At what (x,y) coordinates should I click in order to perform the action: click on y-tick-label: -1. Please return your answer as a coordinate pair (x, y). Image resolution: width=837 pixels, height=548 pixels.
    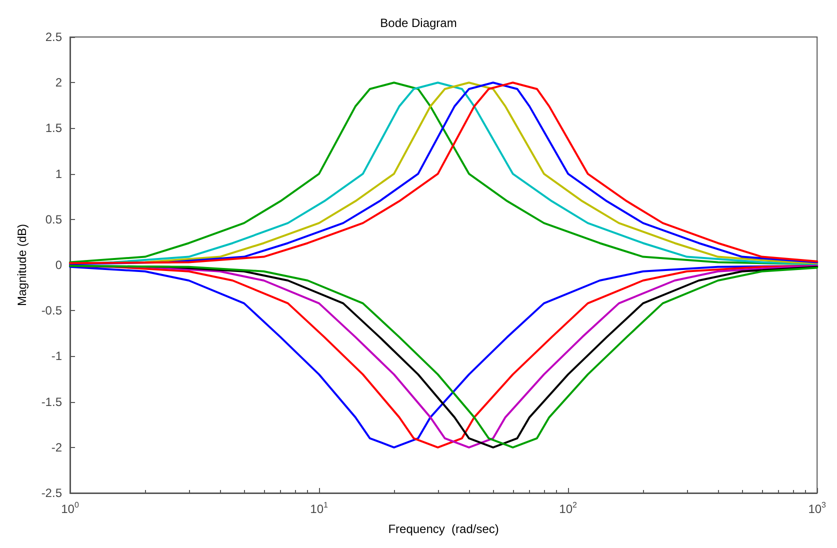
    Looking at the image, I should click on (56, 356).